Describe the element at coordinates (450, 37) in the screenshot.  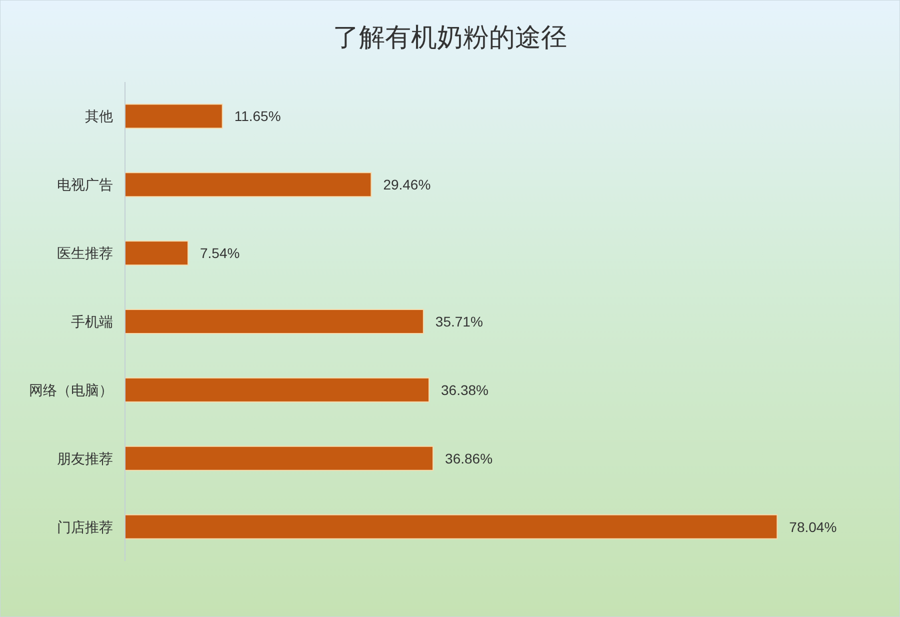
I see `title: 了解有机奶粉的途径` at that location.